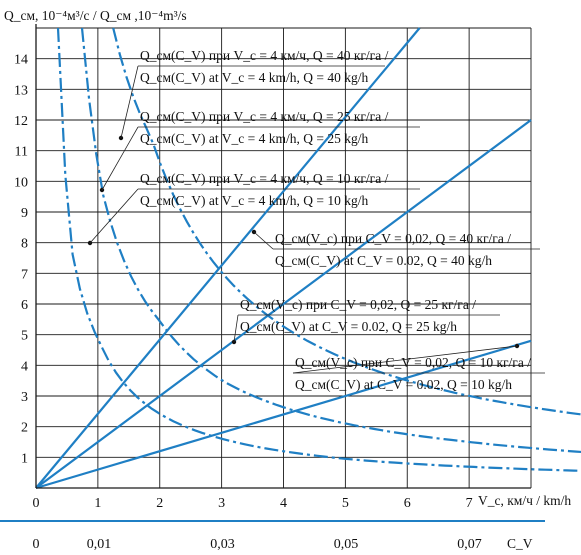 The image size is (581, 555). I want to click on y-tick-label: 7, so click(24, 274).